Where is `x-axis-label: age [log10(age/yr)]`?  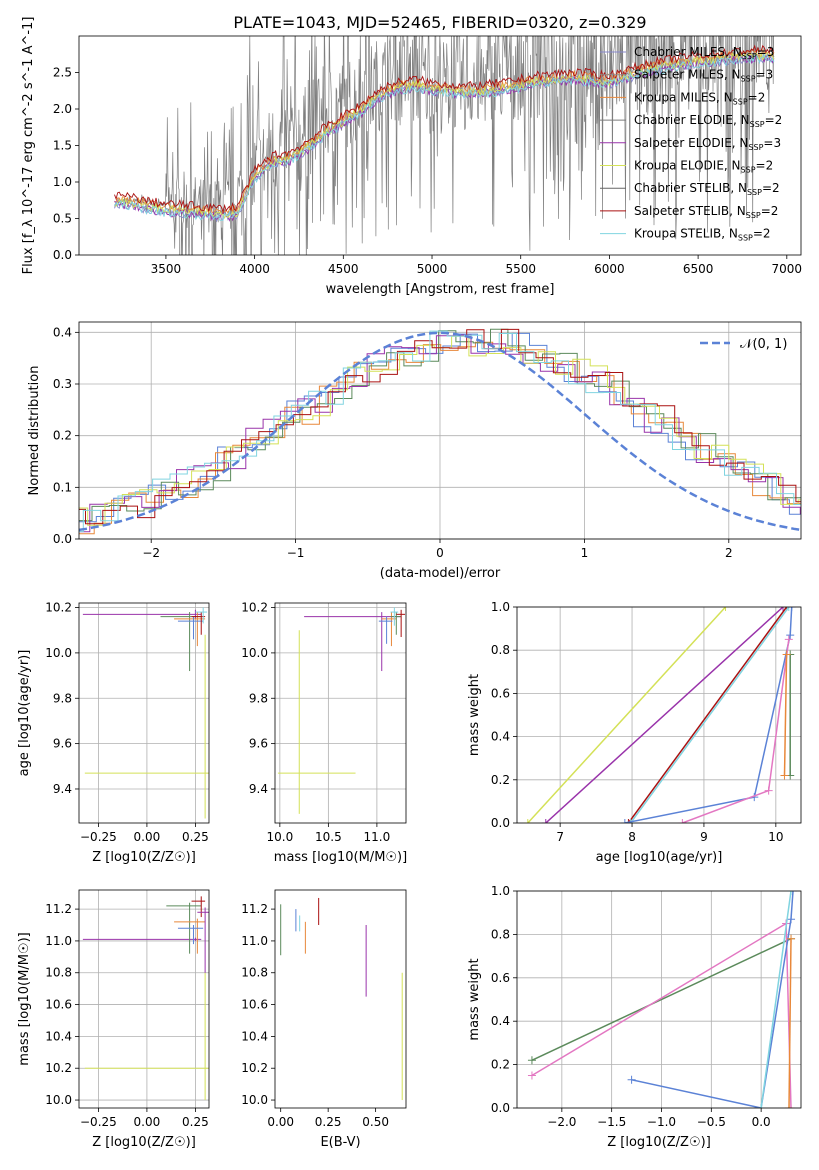 x-axis-label: age [log10(age/yr)] is located at coordinates (659, 857).